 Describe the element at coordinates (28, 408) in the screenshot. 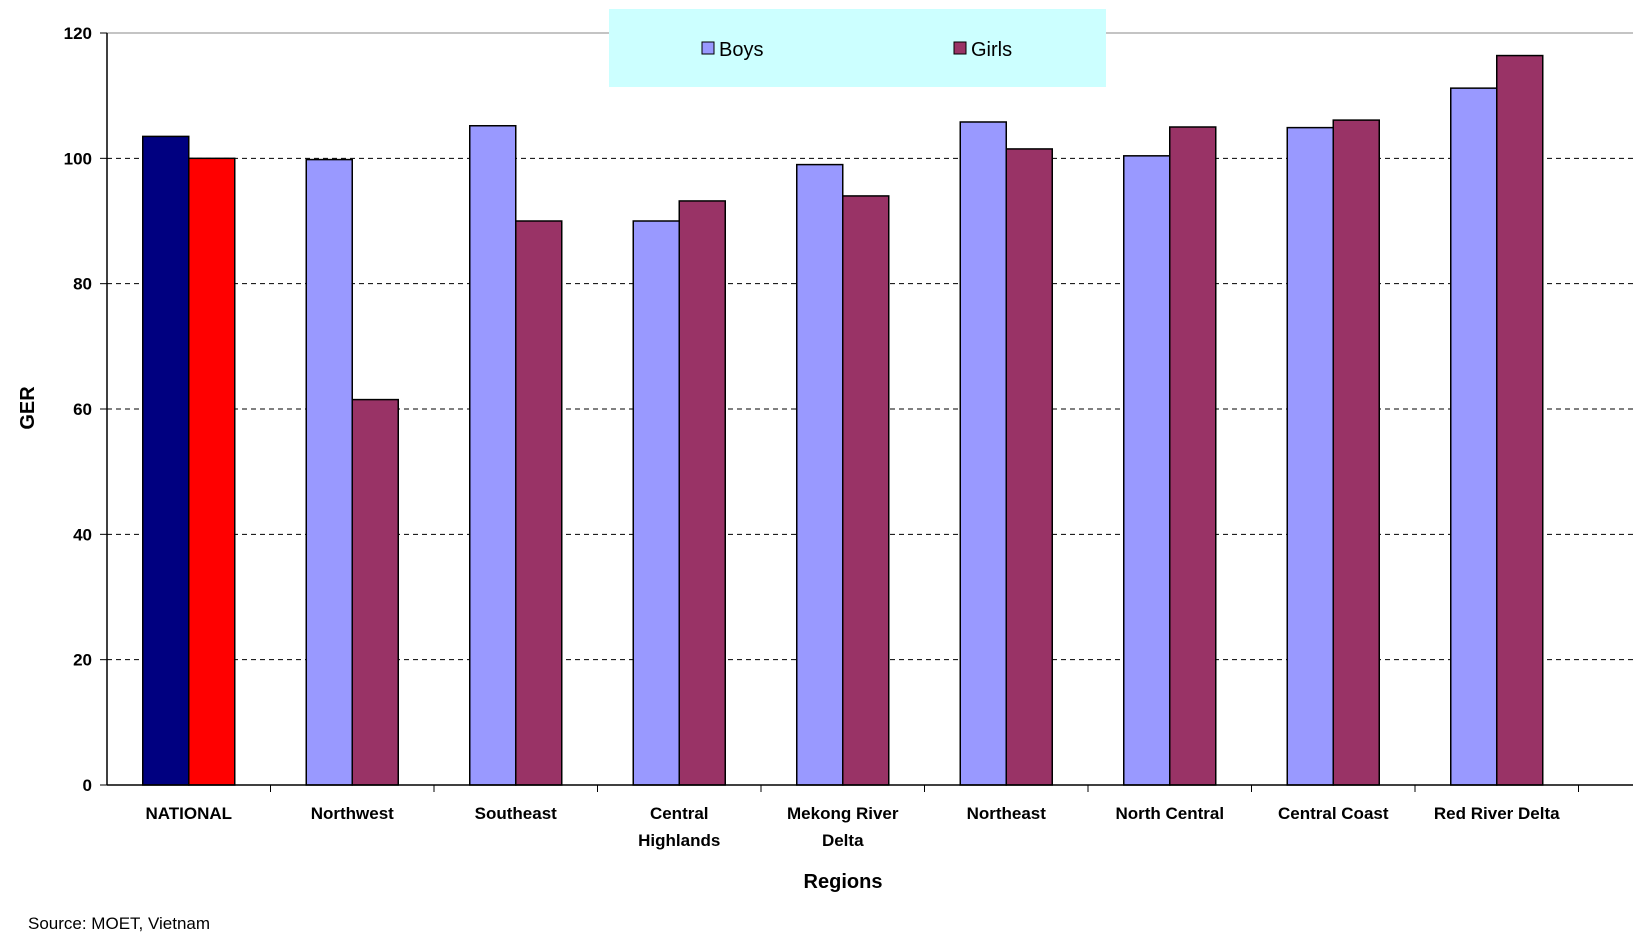

I see `y-axis-title: GER` at that location.